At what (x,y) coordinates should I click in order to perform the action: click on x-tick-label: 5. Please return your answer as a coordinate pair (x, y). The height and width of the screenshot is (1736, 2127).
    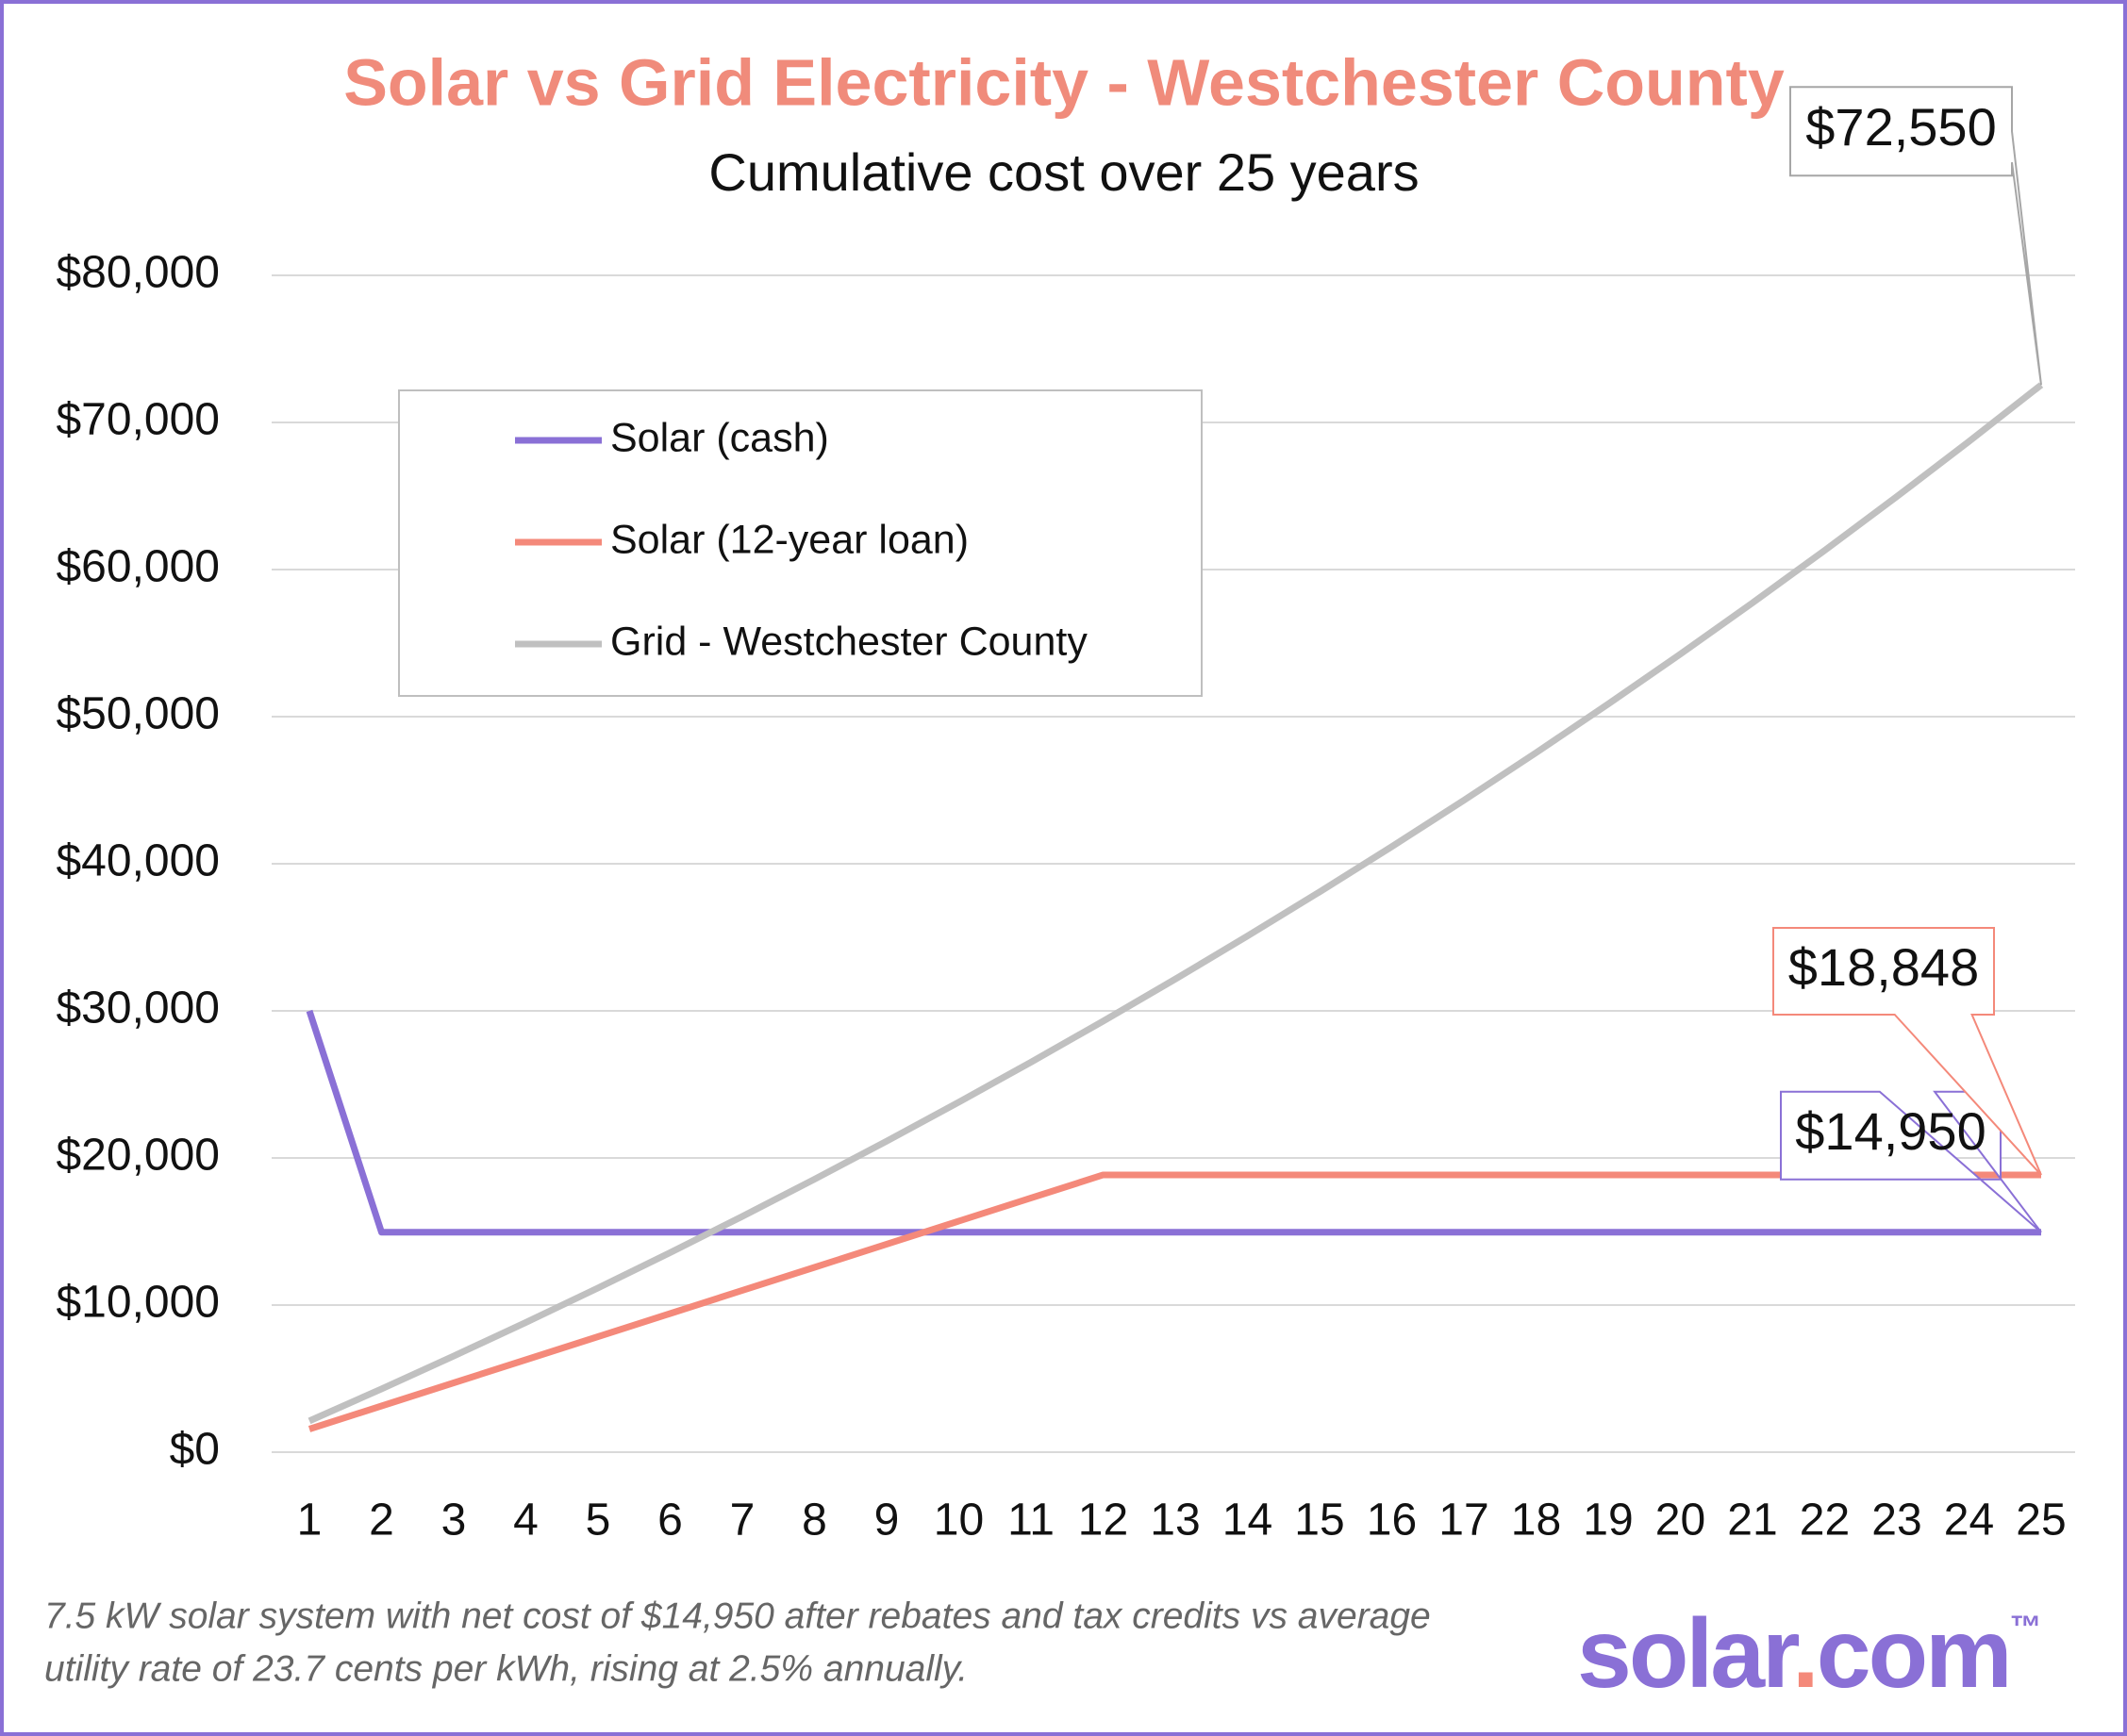
    Looking at the image, I should click on (598, 1521).